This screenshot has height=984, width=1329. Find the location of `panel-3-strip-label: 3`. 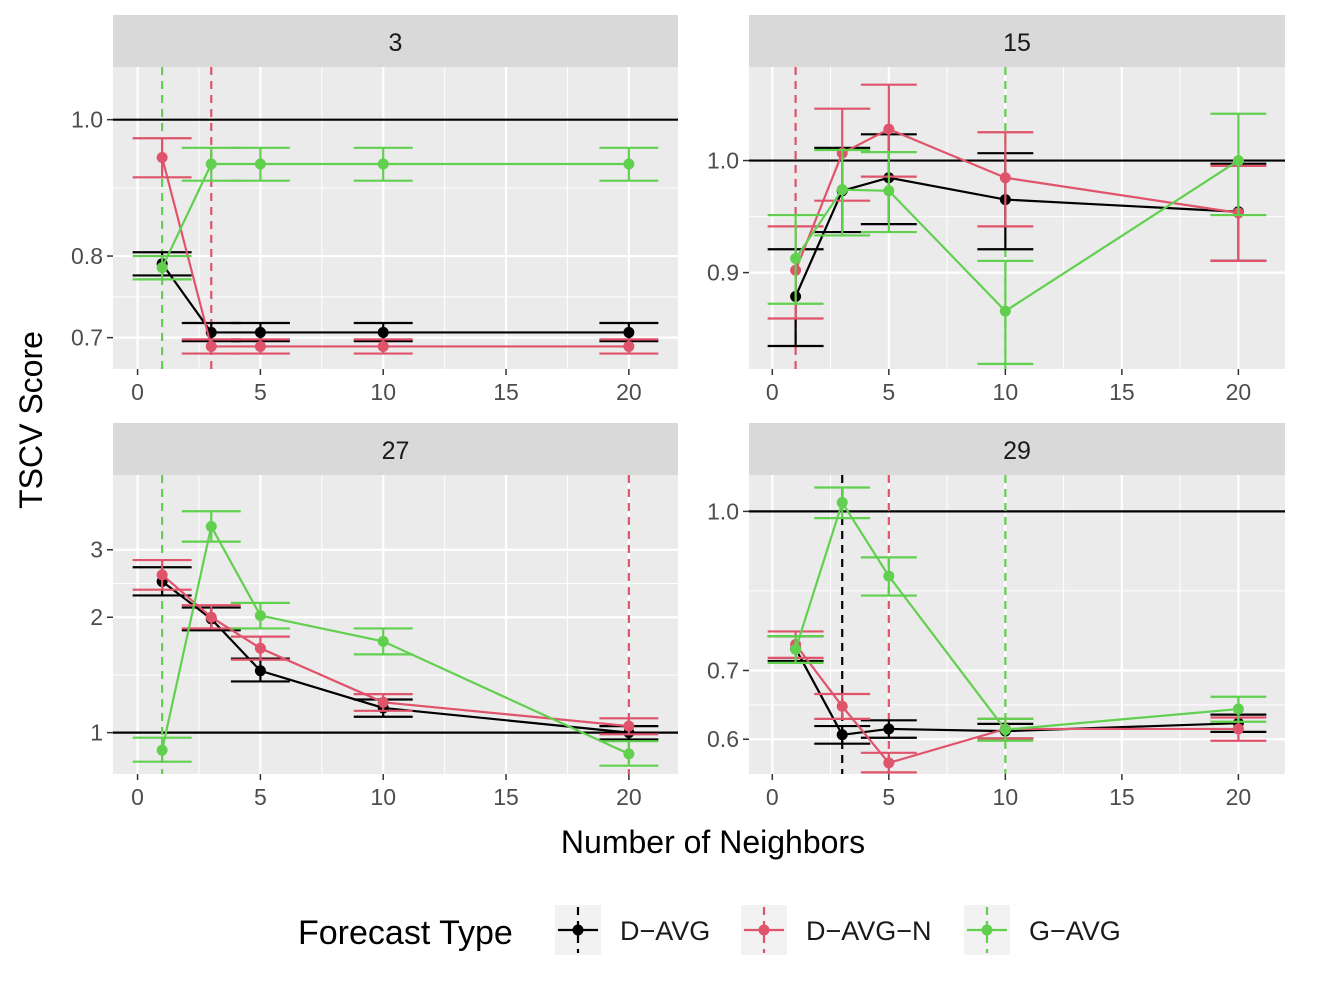

panel-3-strip-label: 3 is located at coordinates (396, 43).